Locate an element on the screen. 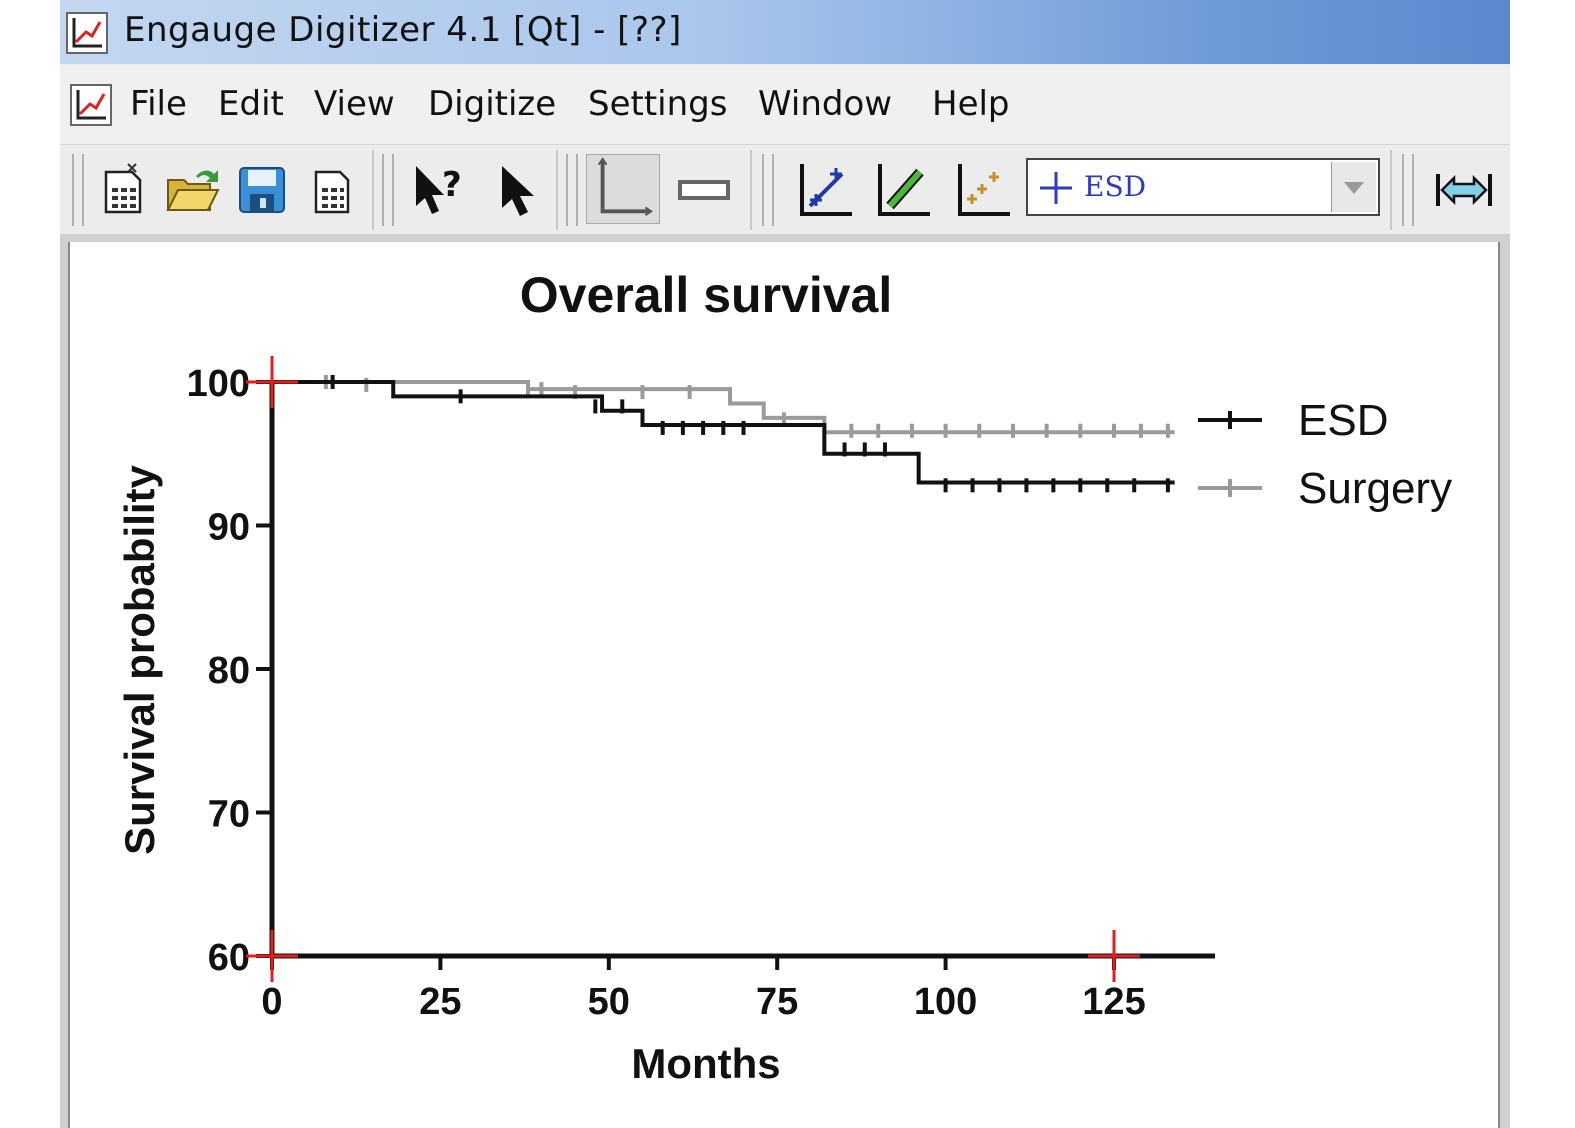  y-axis-title: Survival probability is located at coordinates (139, 659).